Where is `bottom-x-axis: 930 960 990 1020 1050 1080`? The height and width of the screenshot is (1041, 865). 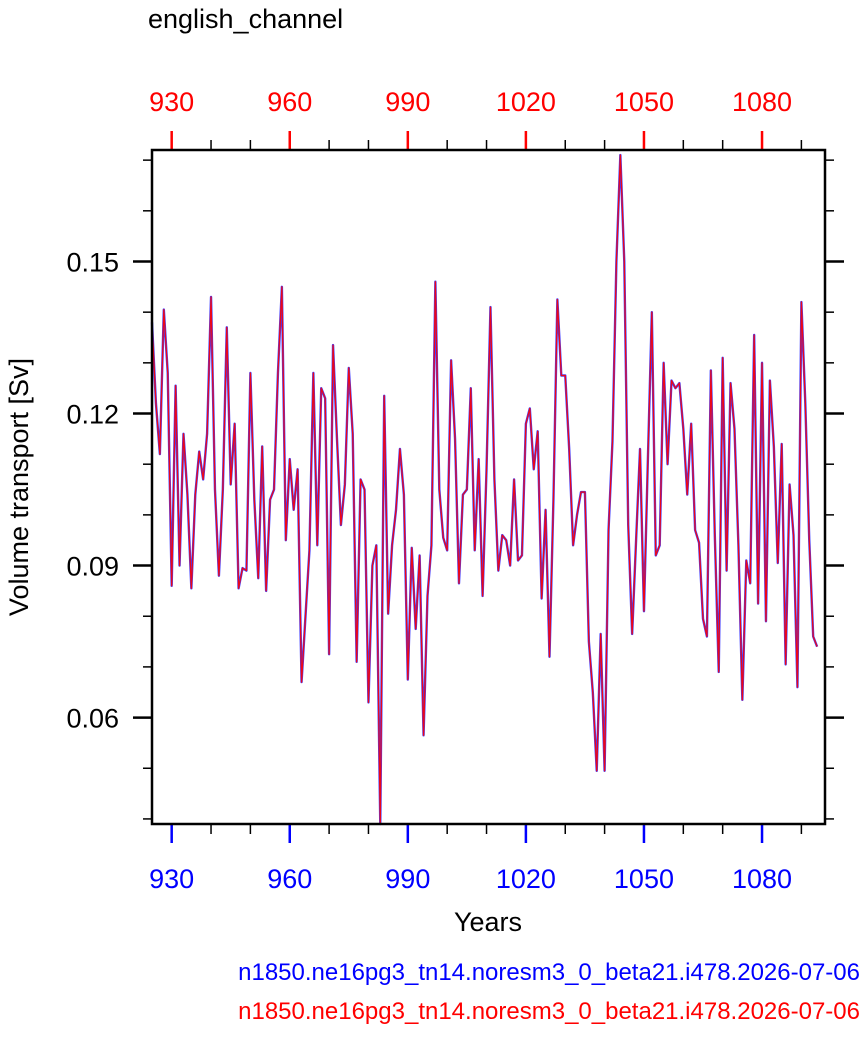
bottom-x-axis: 930 960 990 1020 1050 1080 is located at coordinates (476, 859).